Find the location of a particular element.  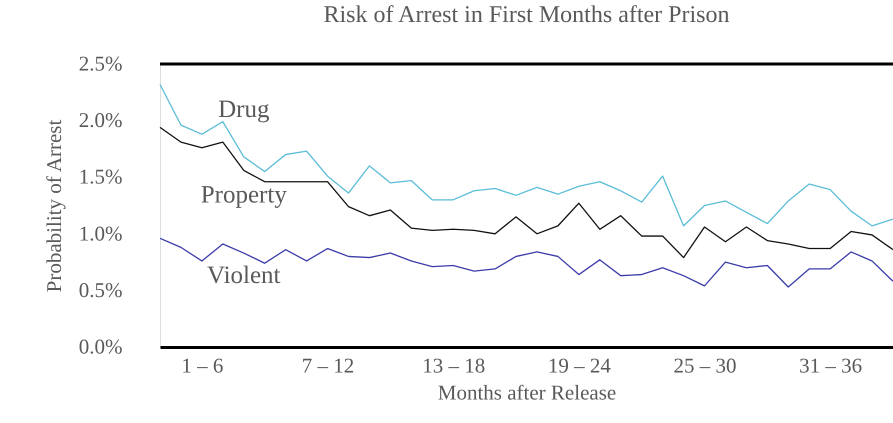

x-tick-label: 13 – 18 is located at coordinates (454, 366).